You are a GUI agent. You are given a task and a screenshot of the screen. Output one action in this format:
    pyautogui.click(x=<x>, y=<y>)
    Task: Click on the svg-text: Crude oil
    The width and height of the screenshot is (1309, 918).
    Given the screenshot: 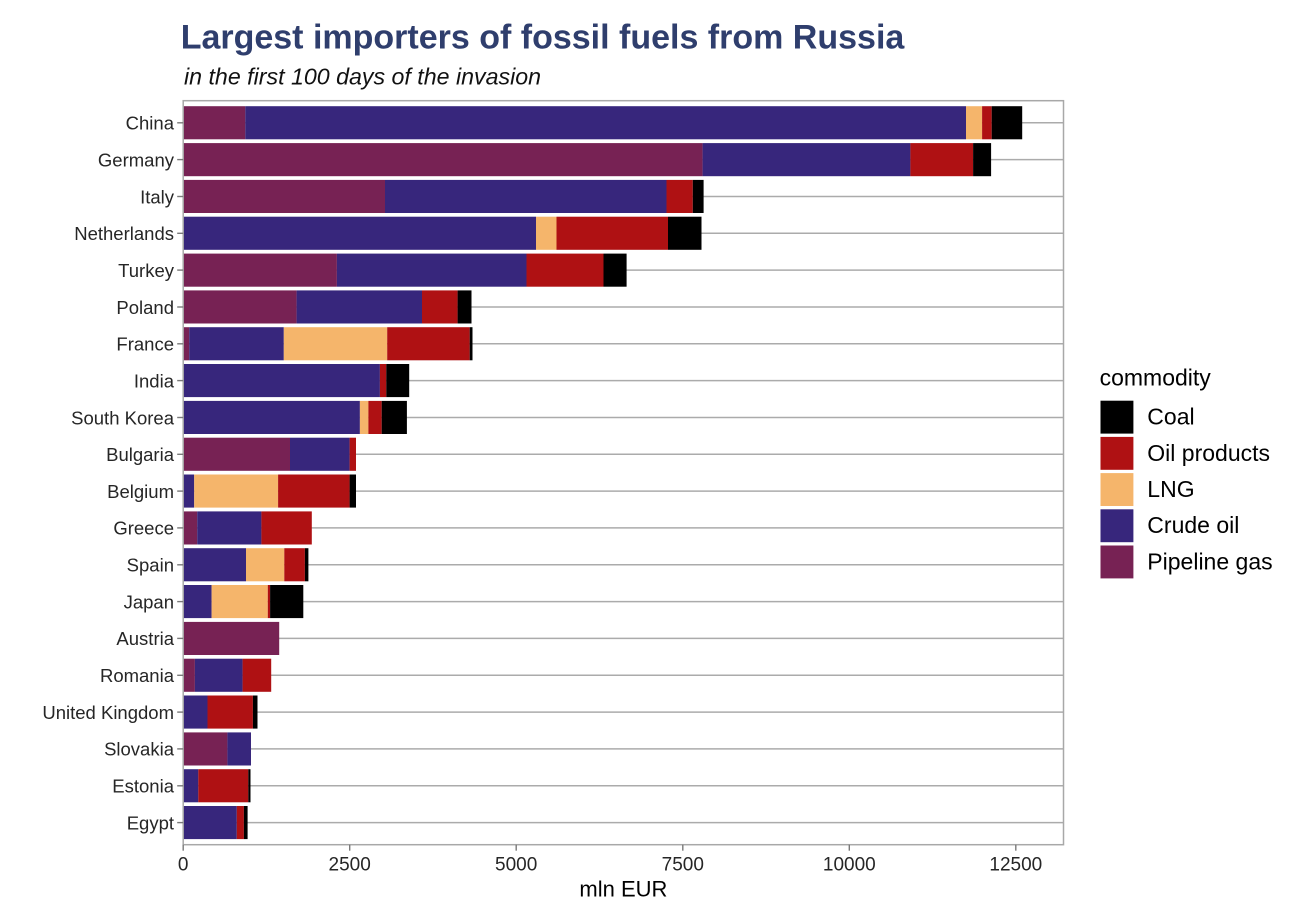 What is the action you would take?
    pyautogui.click(x=1193, y=525)
    